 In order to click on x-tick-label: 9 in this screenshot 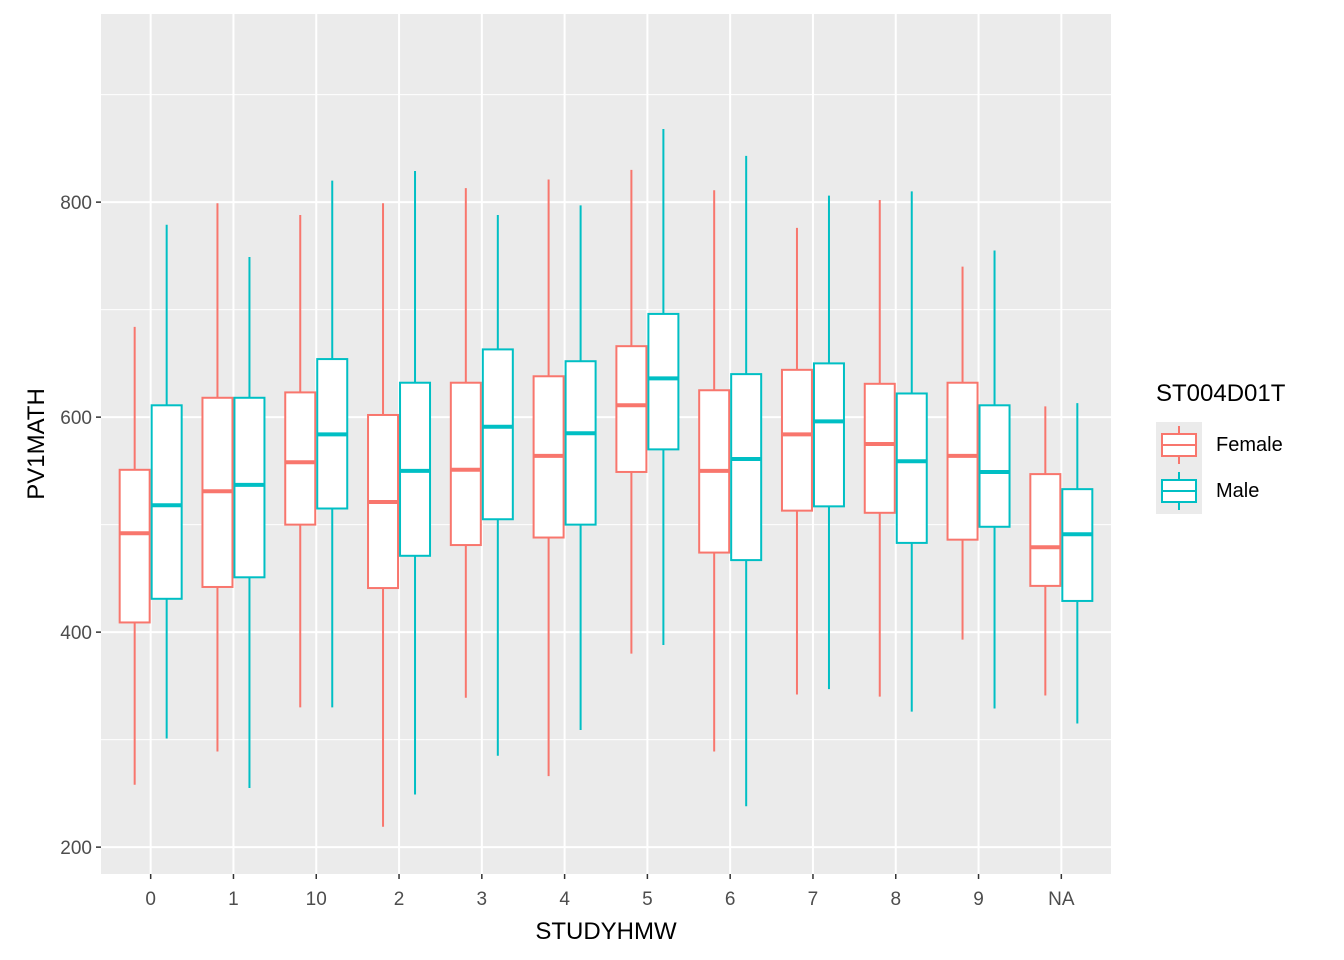, I will do `click(978, 899)`.